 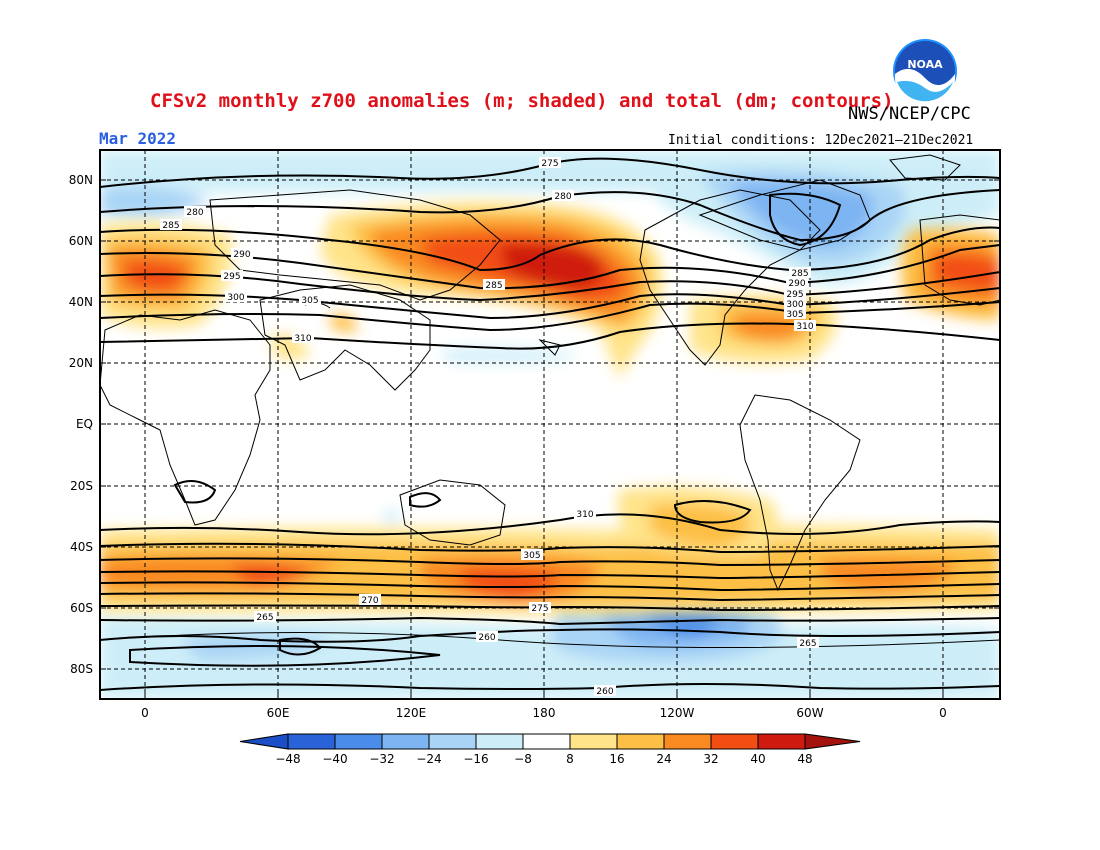 I want to click on colorbar-tick-label: 8, so click(x=570, y=759).